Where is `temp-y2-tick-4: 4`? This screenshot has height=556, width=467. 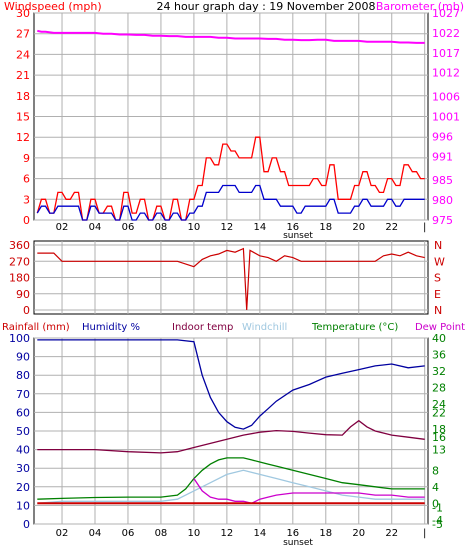
temp-y2-tick-4: 4 is located at coordinates (435, 487).